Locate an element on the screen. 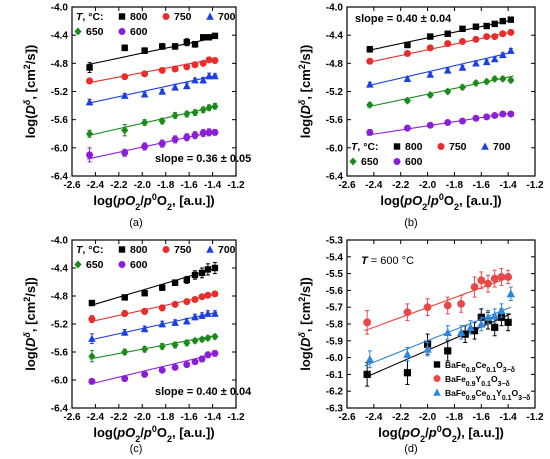 The width and height of the screenshot is (550, 459). y-tick-label: -6.3 is located at coordinates (335, 409).